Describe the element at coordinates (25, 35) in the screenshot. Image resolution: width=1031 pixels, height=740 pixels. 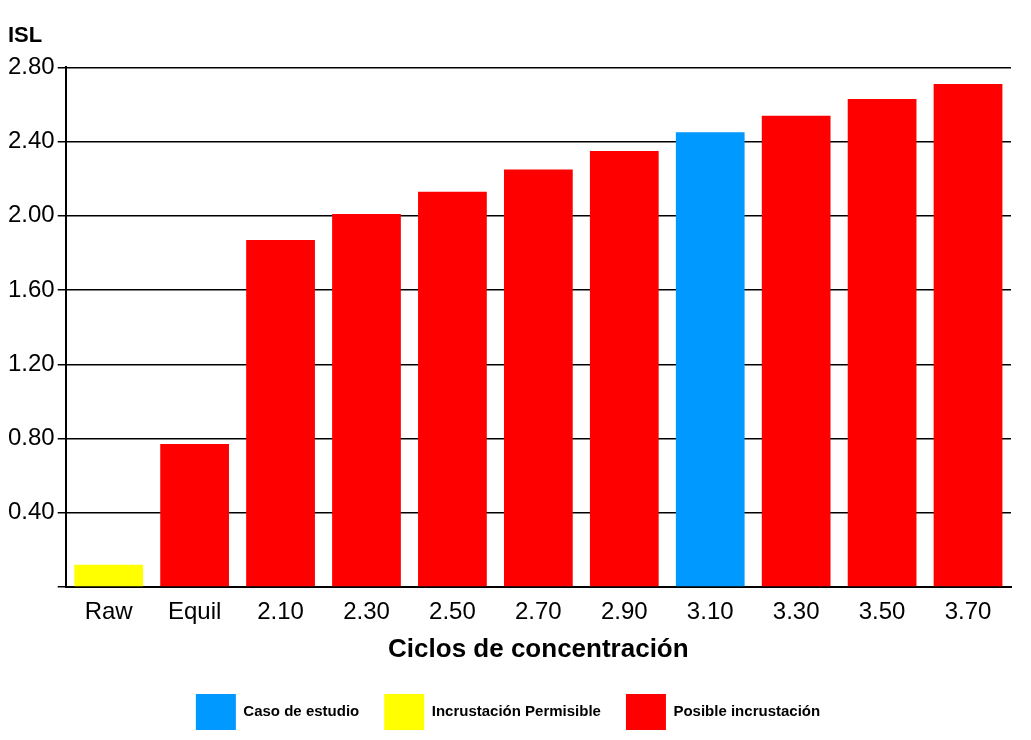
I see `y-axis-title: ISL` at that location.